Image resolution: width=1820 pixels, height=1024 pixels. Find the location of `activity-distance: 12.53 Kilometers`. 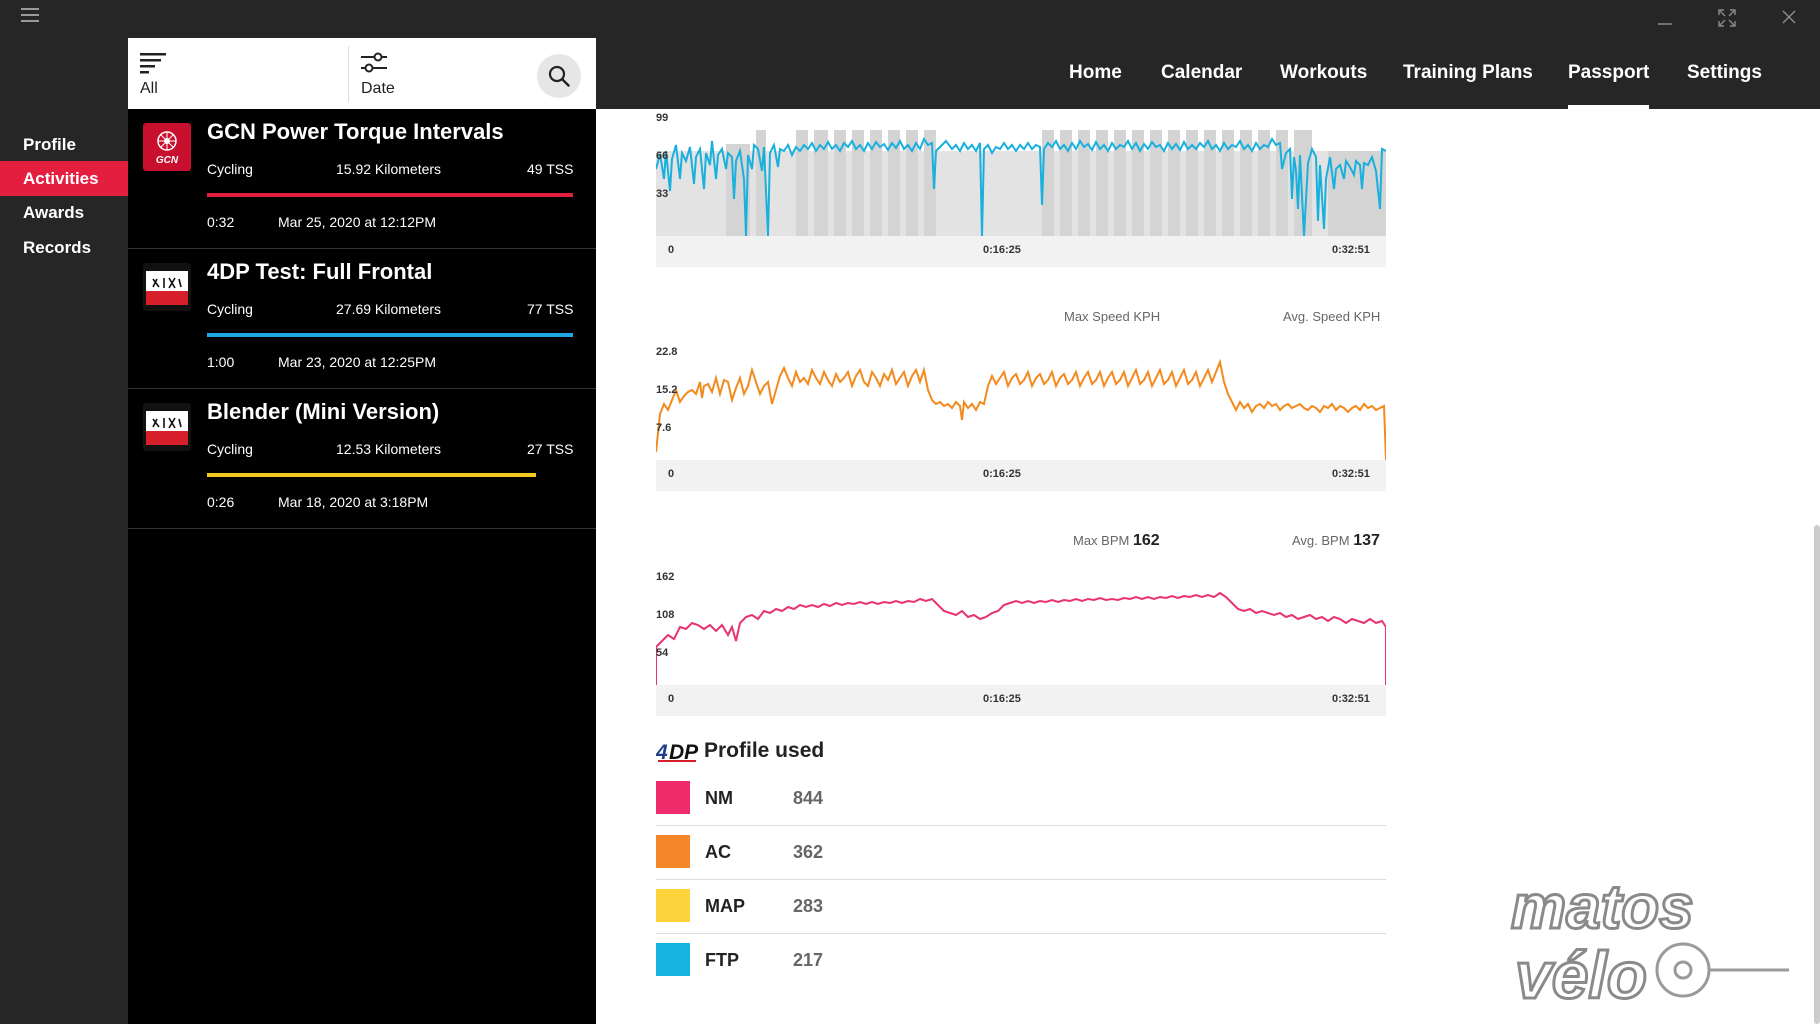

activity-distance: 12.53 Kilometers is located at coordinates (389, 449).